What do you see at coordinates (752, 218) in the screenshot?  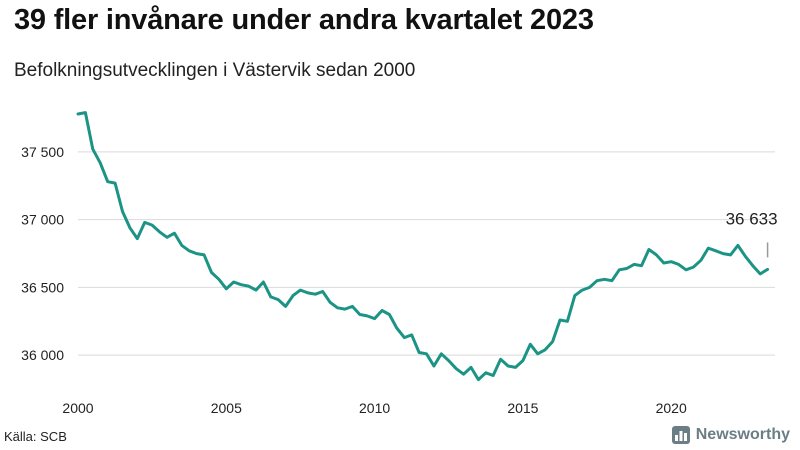 I see `annotation-label: 36 633` at bounding box center [752, 218].